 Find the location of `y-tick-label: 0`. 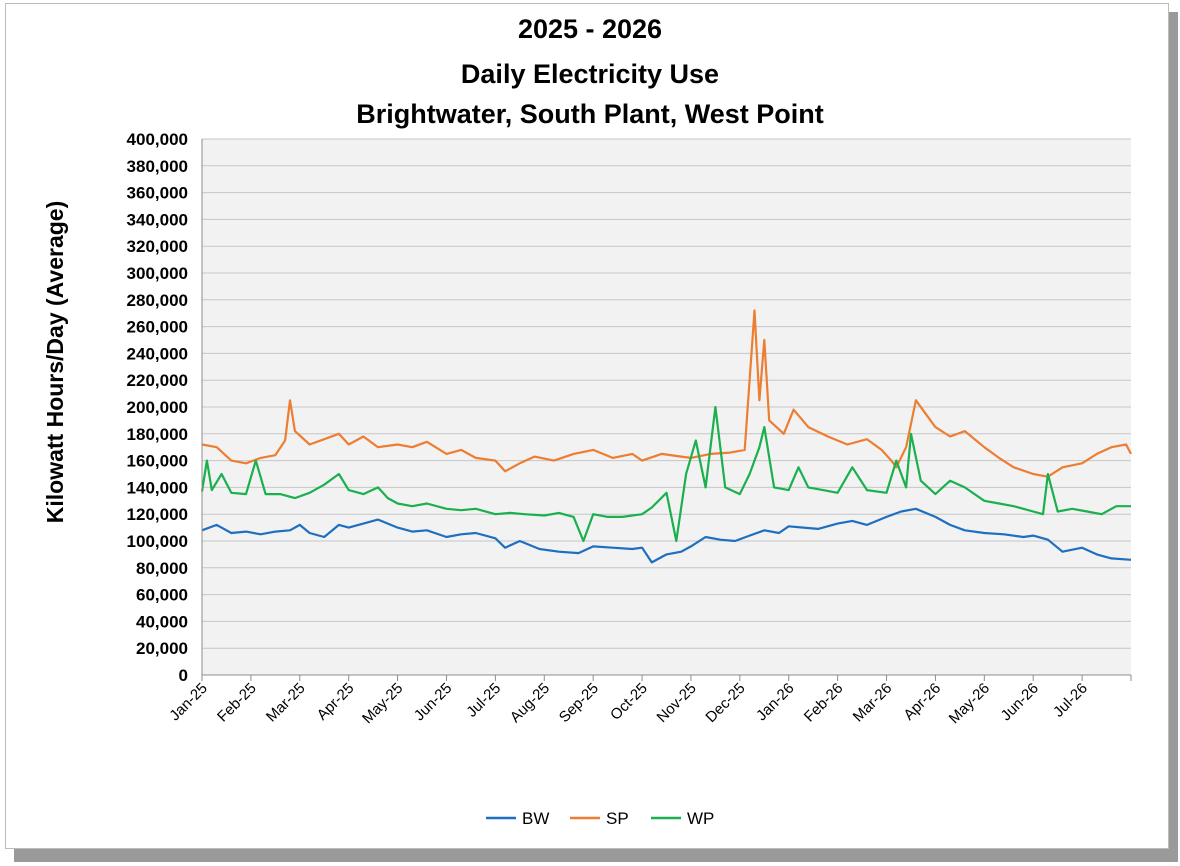

y-tick-label: 0 is located at coordinates (183, 675).